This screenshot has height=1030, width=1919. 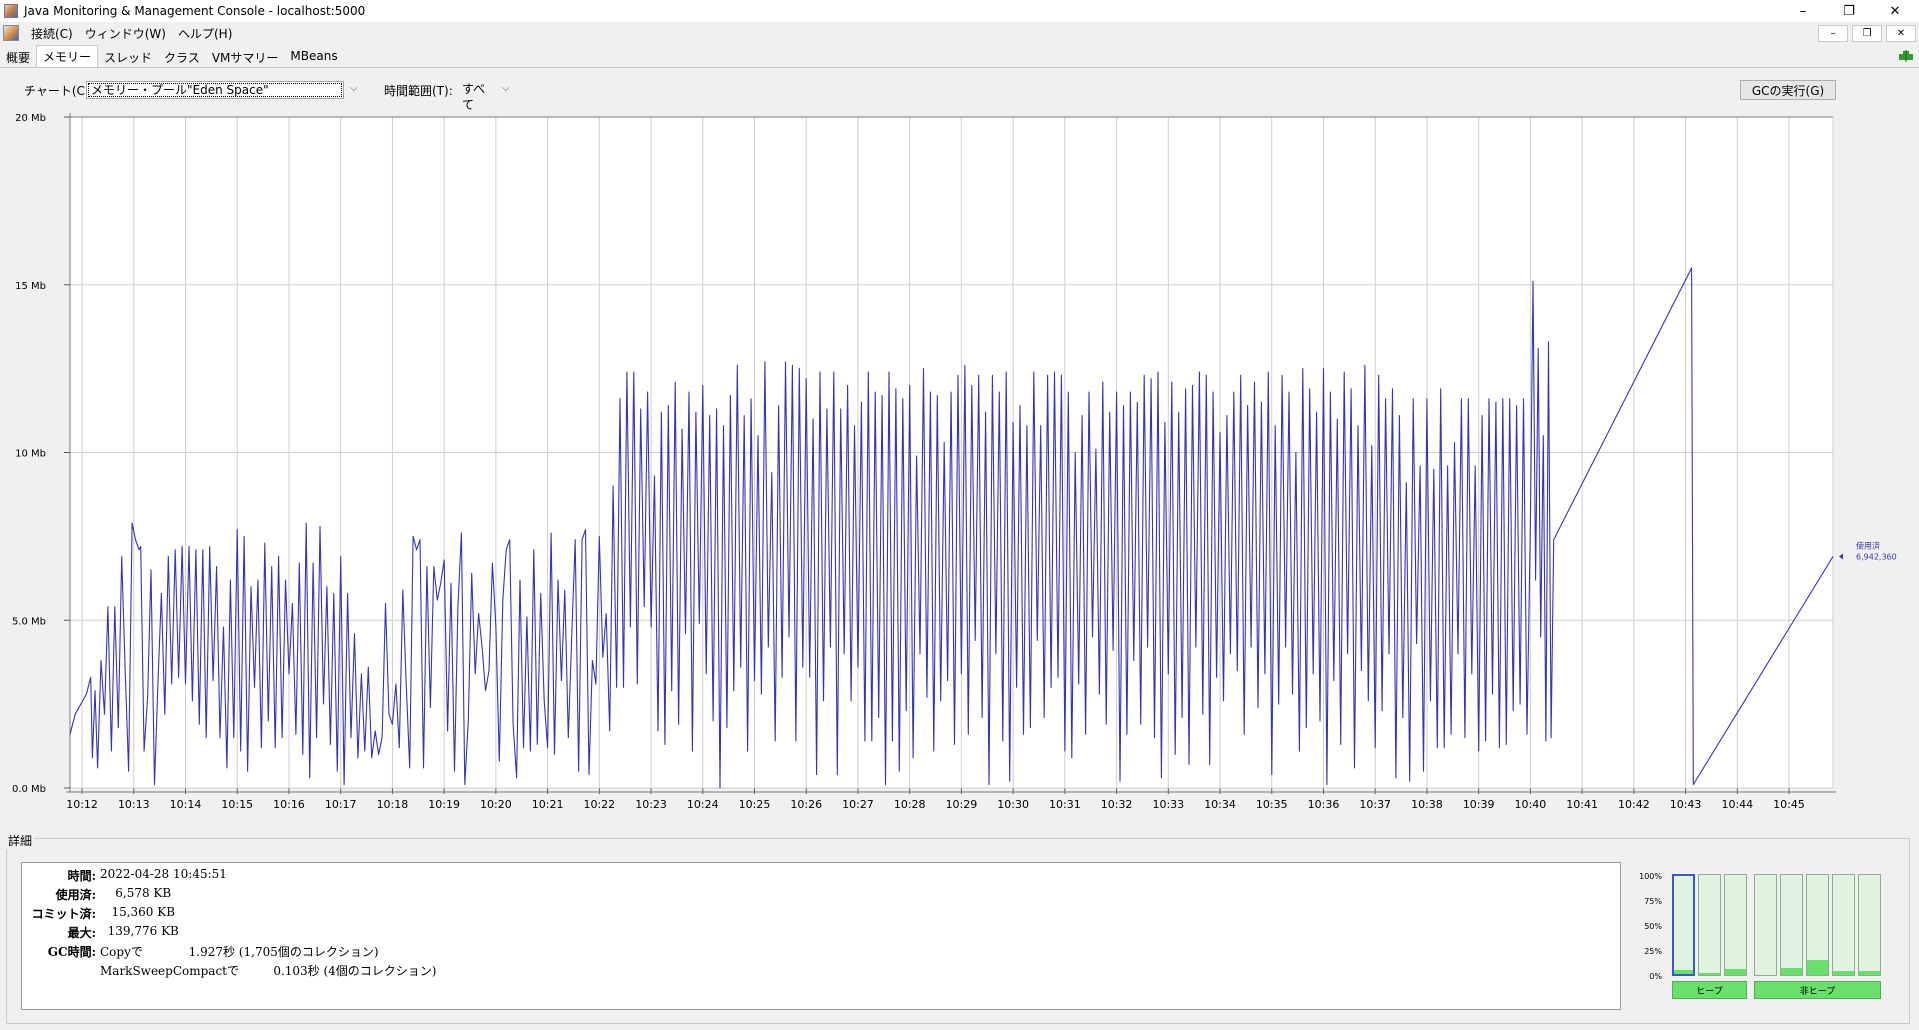 I want to click on x-tick-label: 10:26, so click(x=806, y=804).